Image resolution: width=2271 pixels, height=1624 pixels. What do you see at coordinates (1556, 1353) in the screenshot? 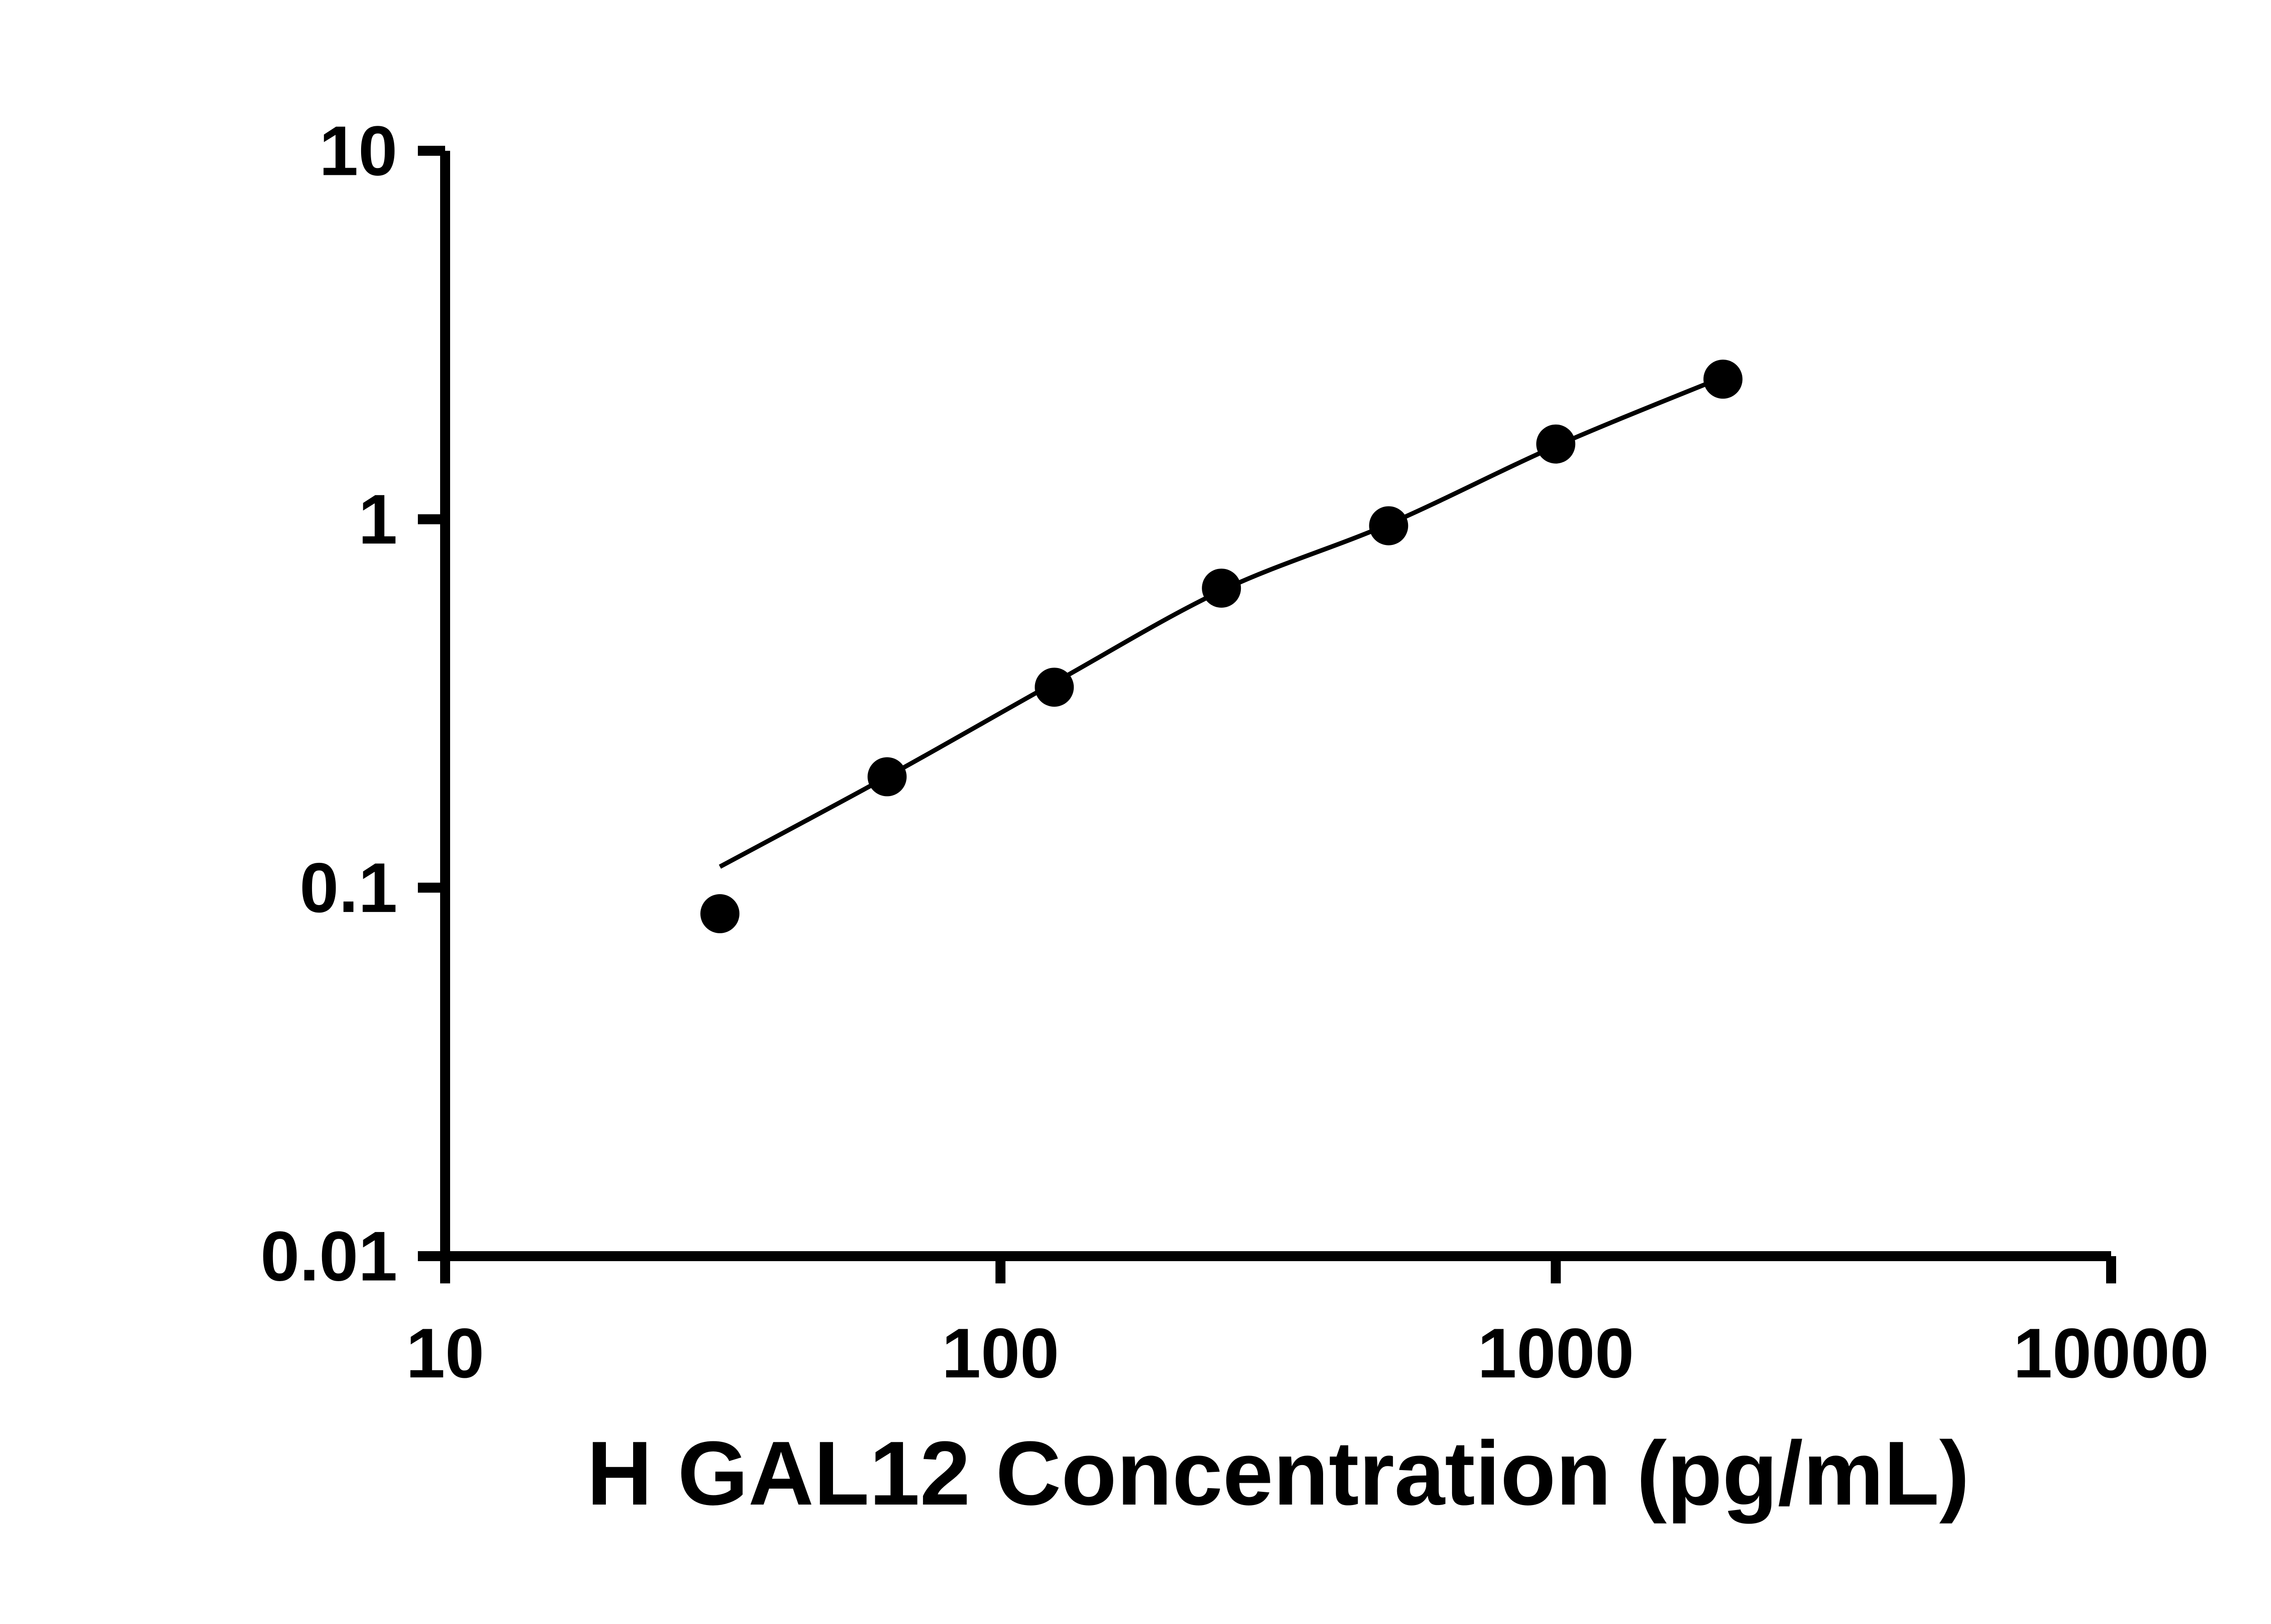
I see `x-axis-tick-label: 1000` at bounding box center [1556, 1353].